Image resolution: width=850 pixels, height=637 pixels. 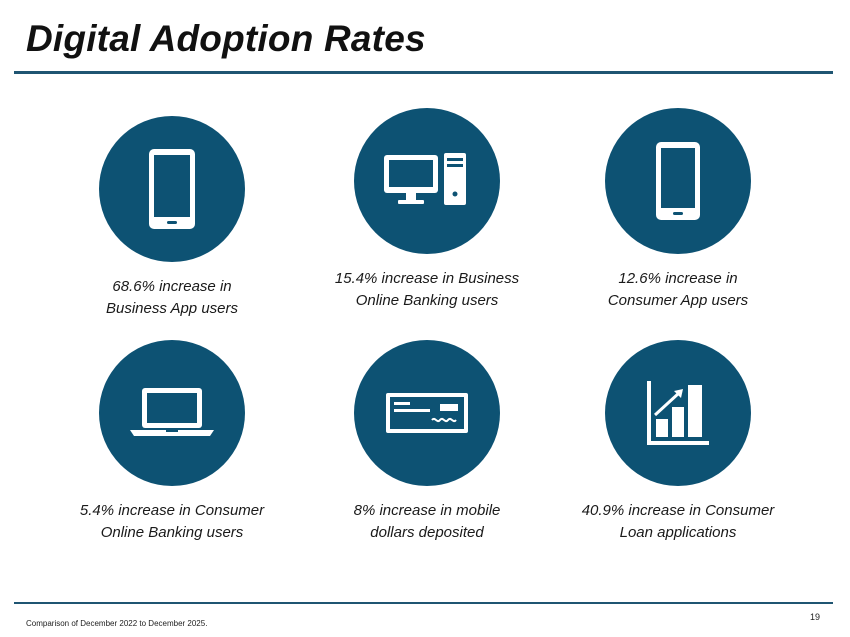 I want to click on check-icon, so click(x=427, y=413).